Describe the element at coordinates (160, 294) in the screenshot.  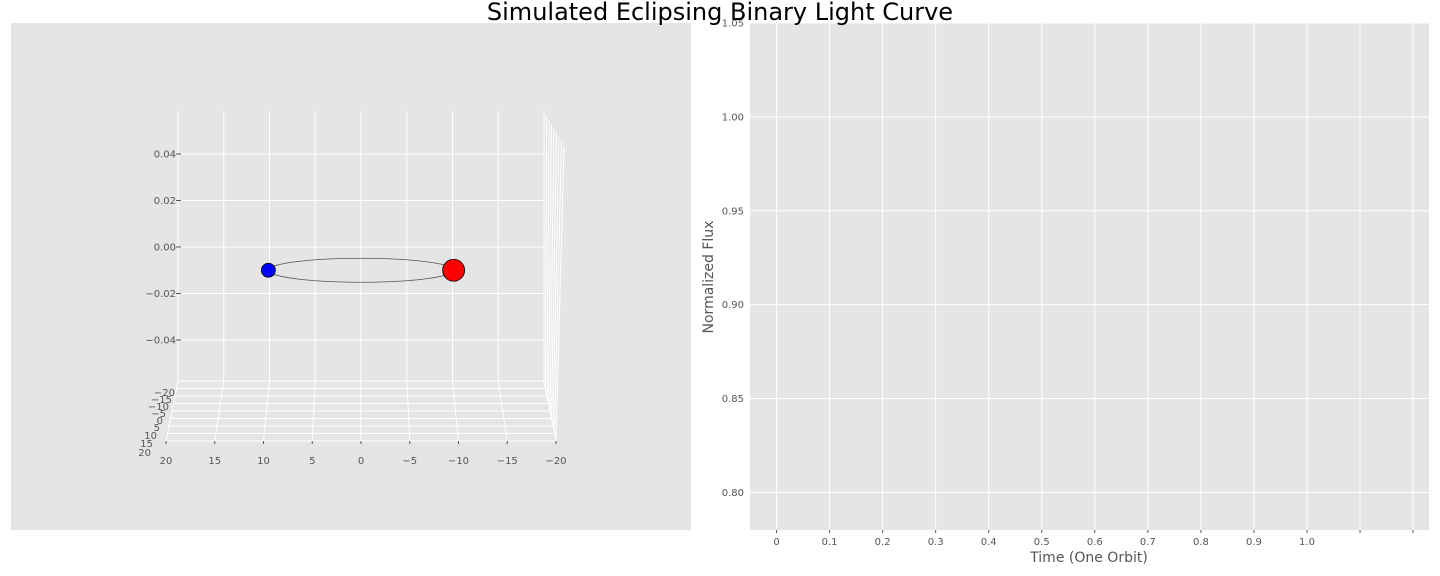
I see `orbit-z-tick-label: −0.02` at that location.